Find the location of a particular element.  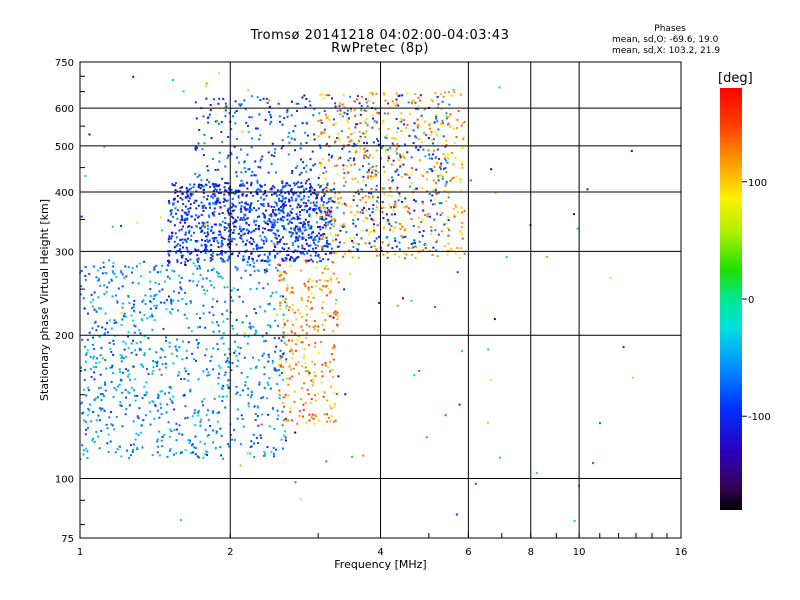

x-tick-label: 6 is located at coordinates (468, 552).